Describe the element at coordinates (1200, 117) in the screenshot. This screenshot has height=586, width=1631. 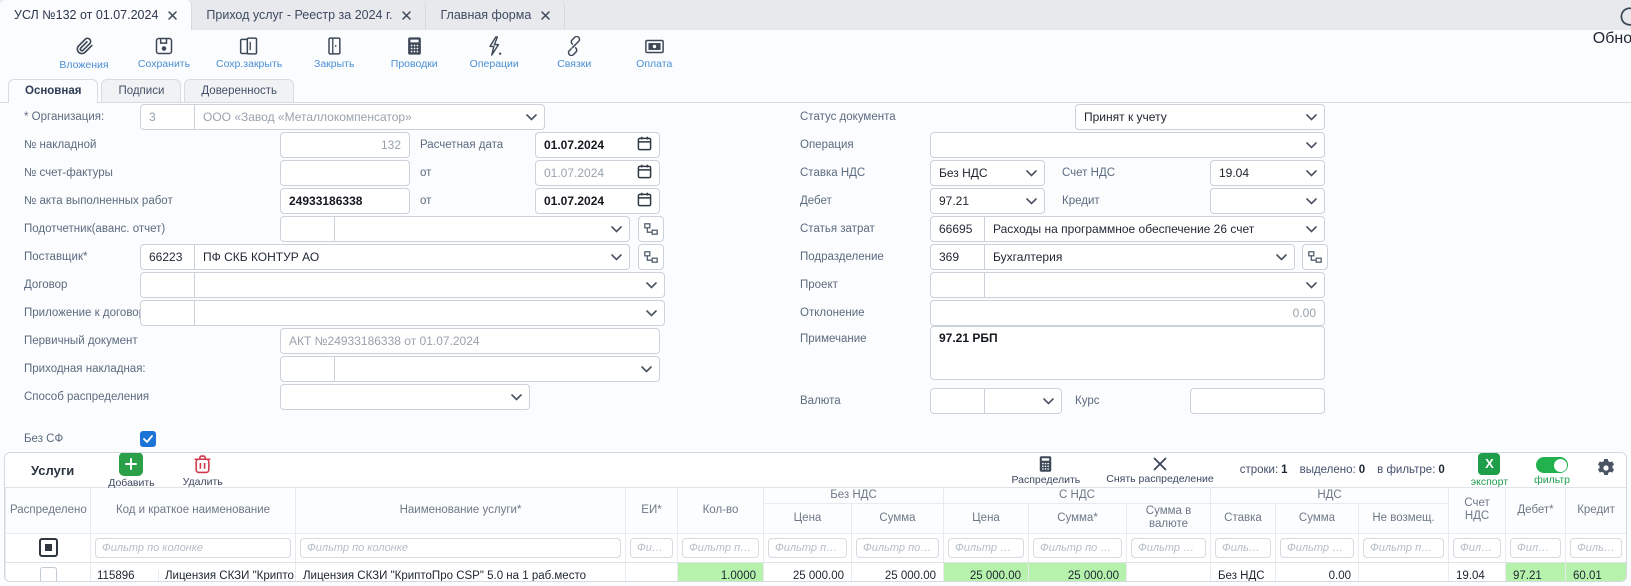
I see `doc-status-select: Принят к учету` at that location.